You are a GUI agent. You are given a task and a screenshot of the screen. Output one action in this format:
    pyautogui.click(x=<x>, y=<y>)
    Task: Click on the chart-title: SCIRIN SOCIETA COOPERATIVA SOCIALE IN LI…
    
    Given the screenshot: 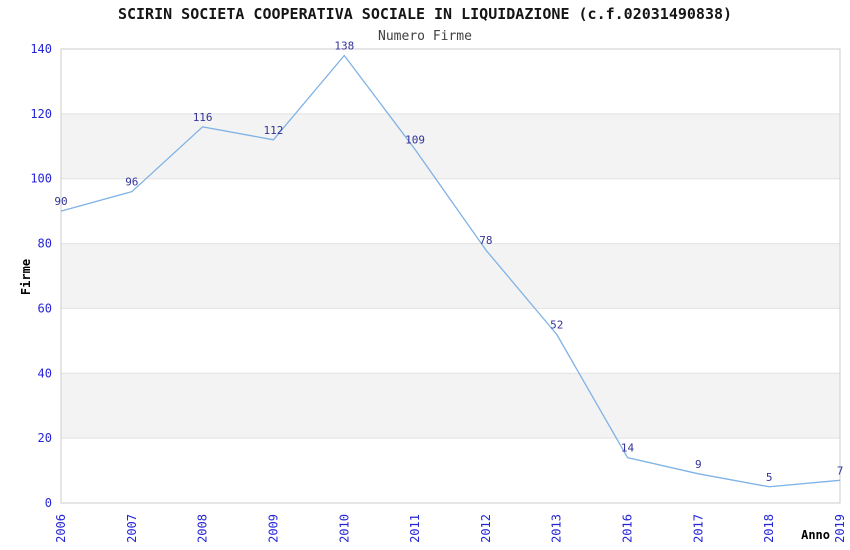 What is the action you would take?
    pyautogui.click(x=425, y=14)
    